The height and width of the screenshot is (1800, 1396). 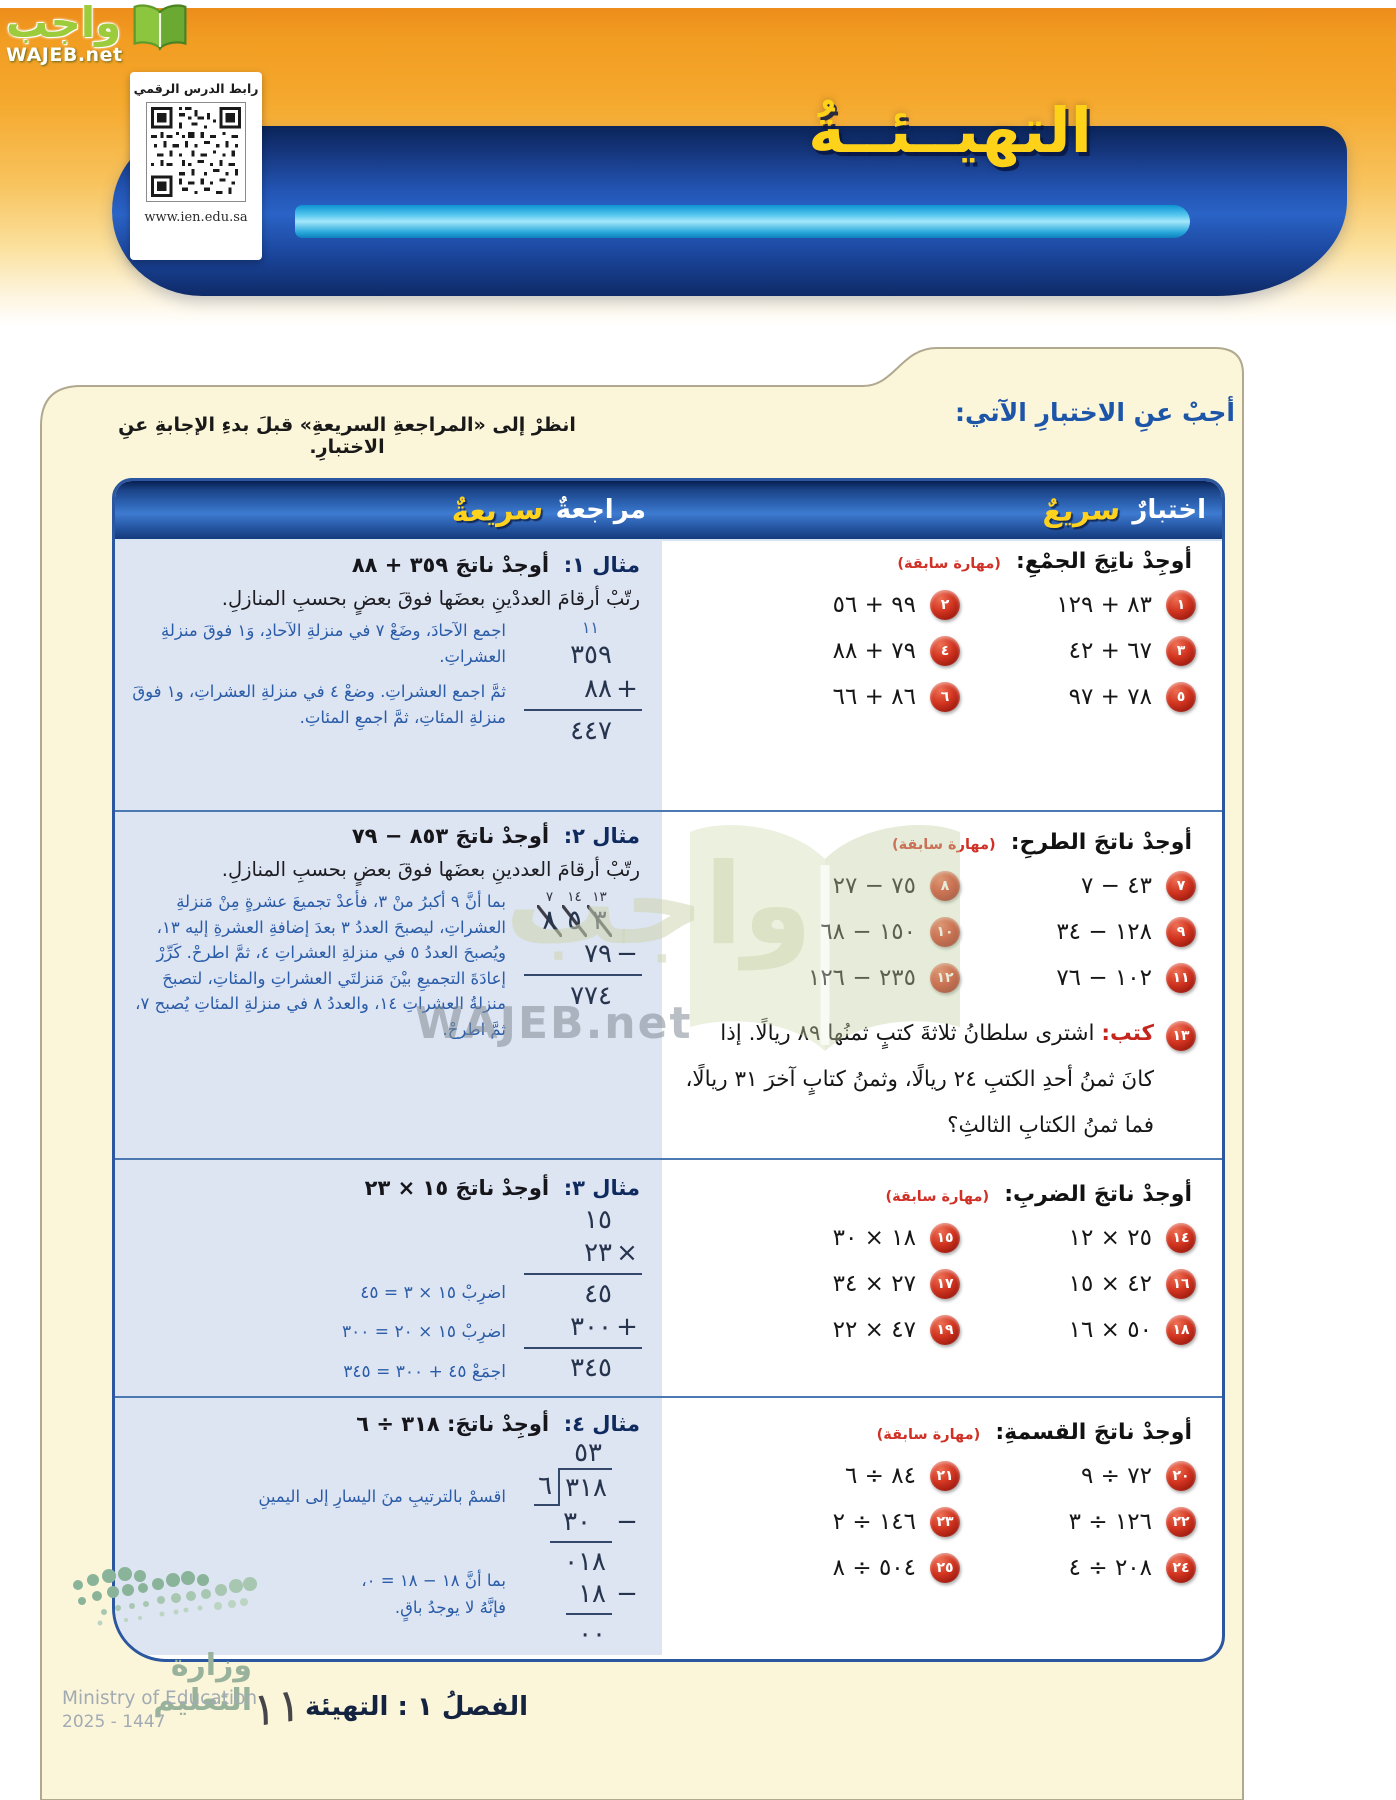 I want to click on remainder: ٠٠, so click(x=592, y=1634).